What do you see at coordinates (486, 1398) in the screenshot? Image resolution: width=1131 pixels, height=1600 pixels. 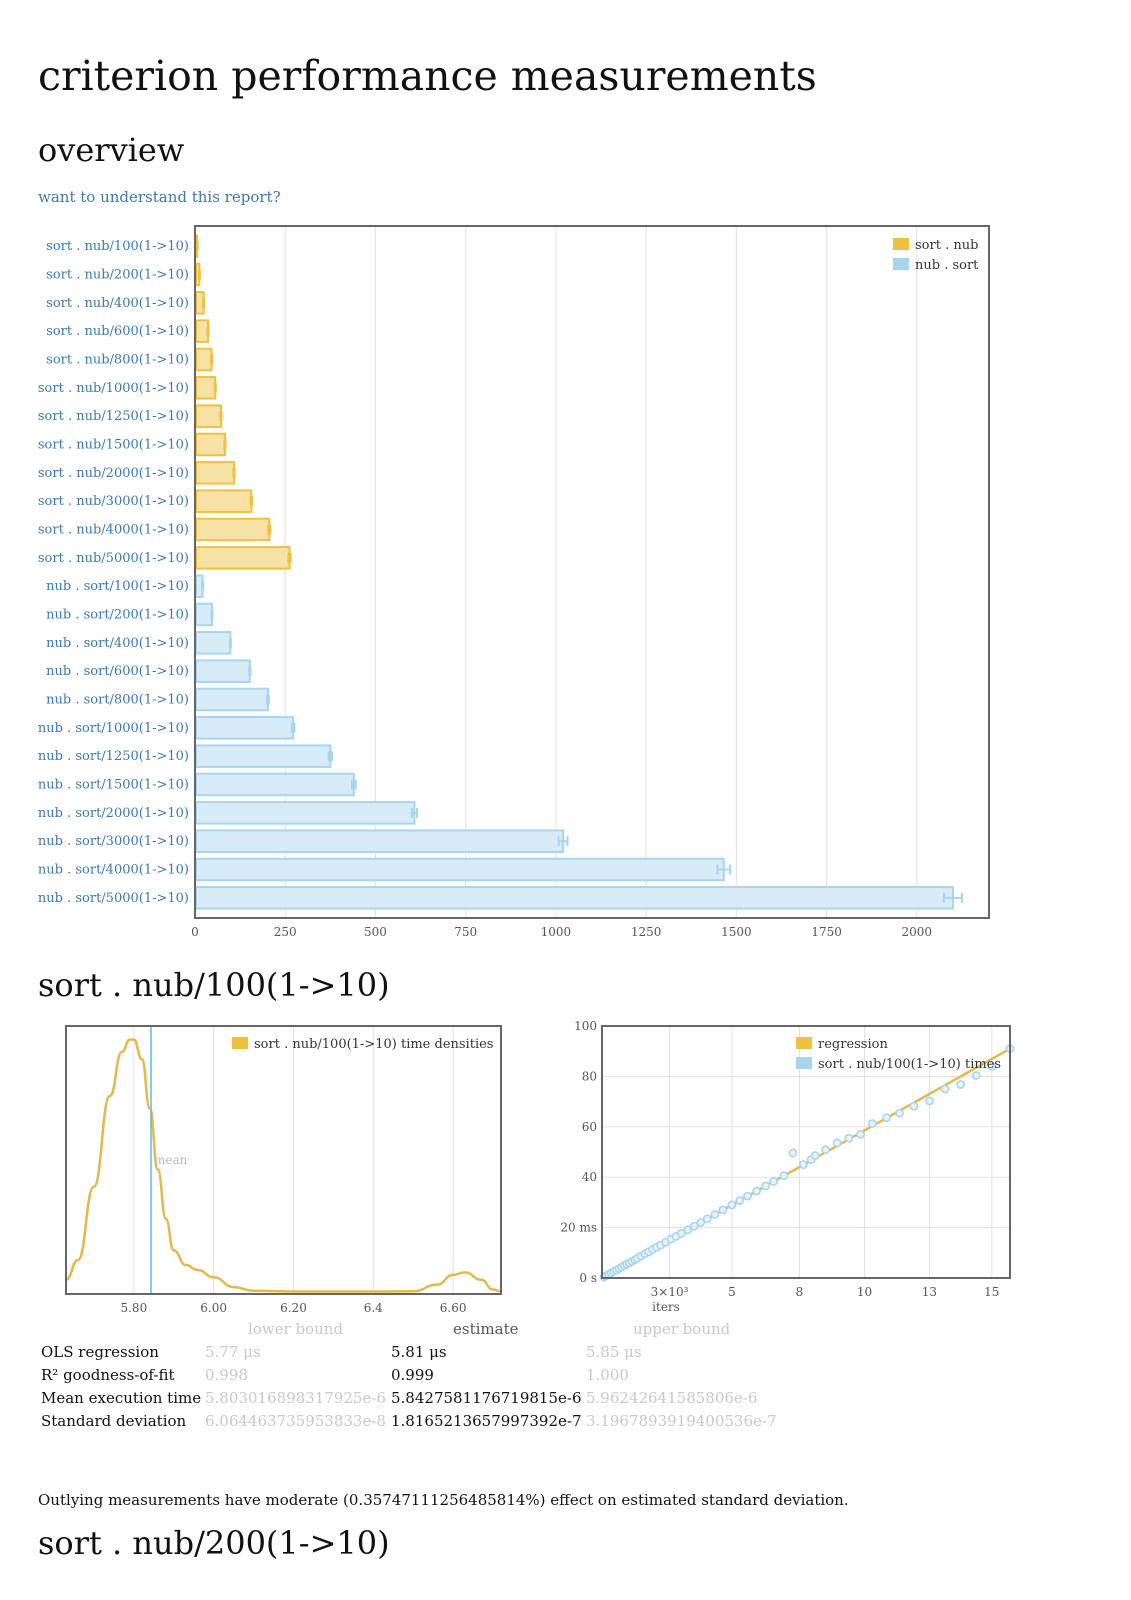 I see `estimate-value: 5.8427581176719815e-6` at bounding box center [486, 1398].